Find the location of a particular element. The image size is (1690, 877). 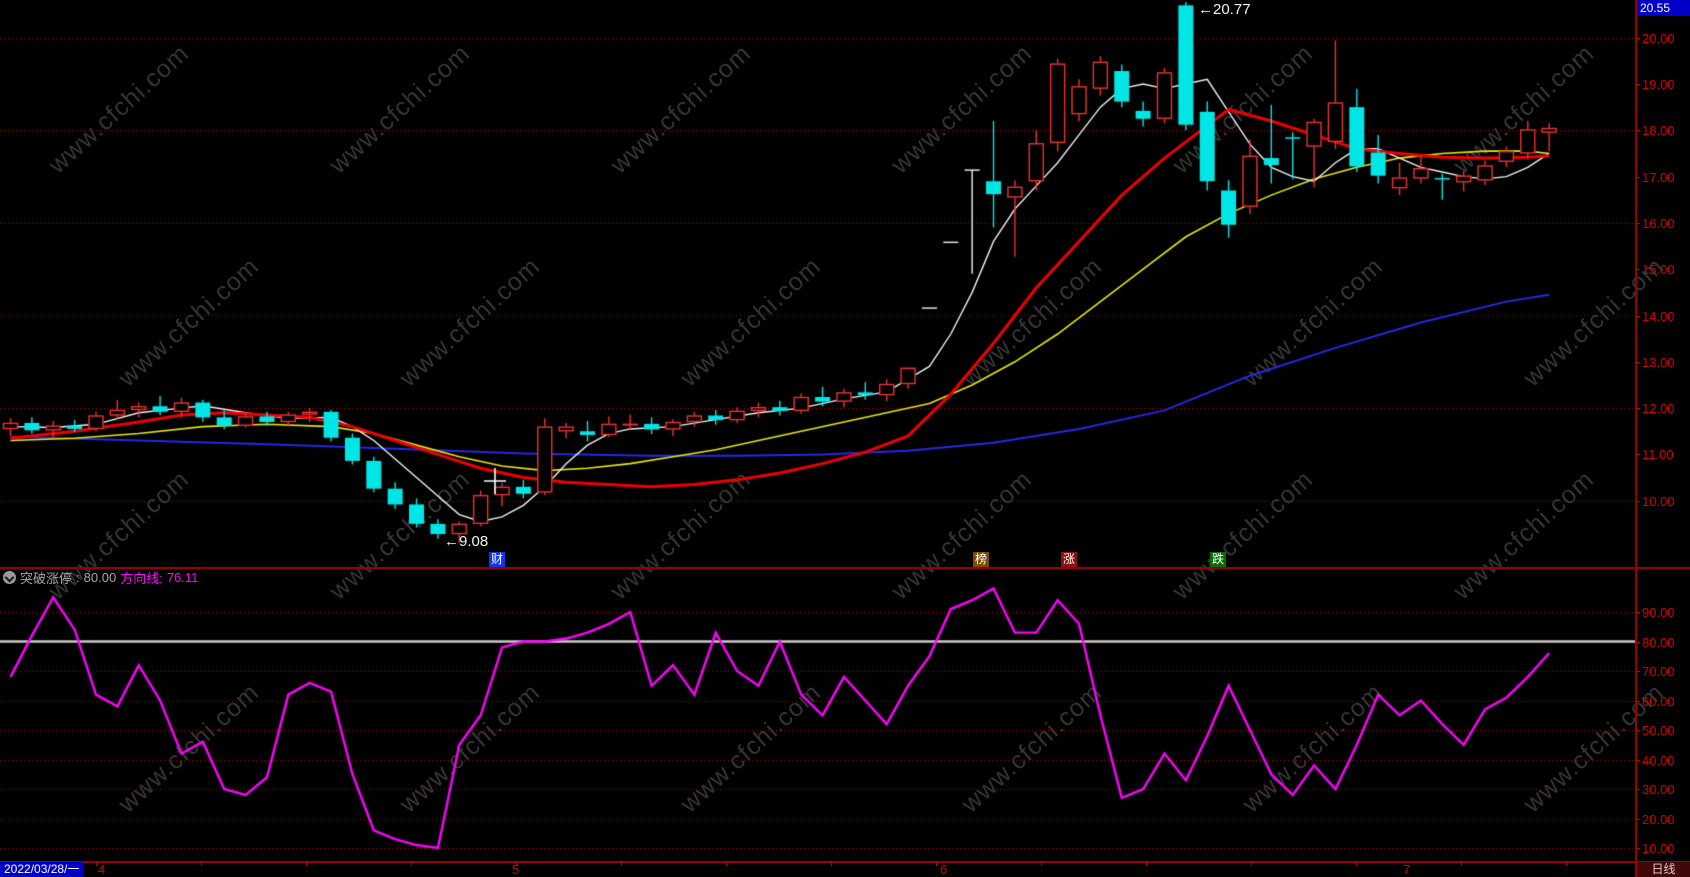

axis-label: 16.00 is located at coordinates (1658, 223).